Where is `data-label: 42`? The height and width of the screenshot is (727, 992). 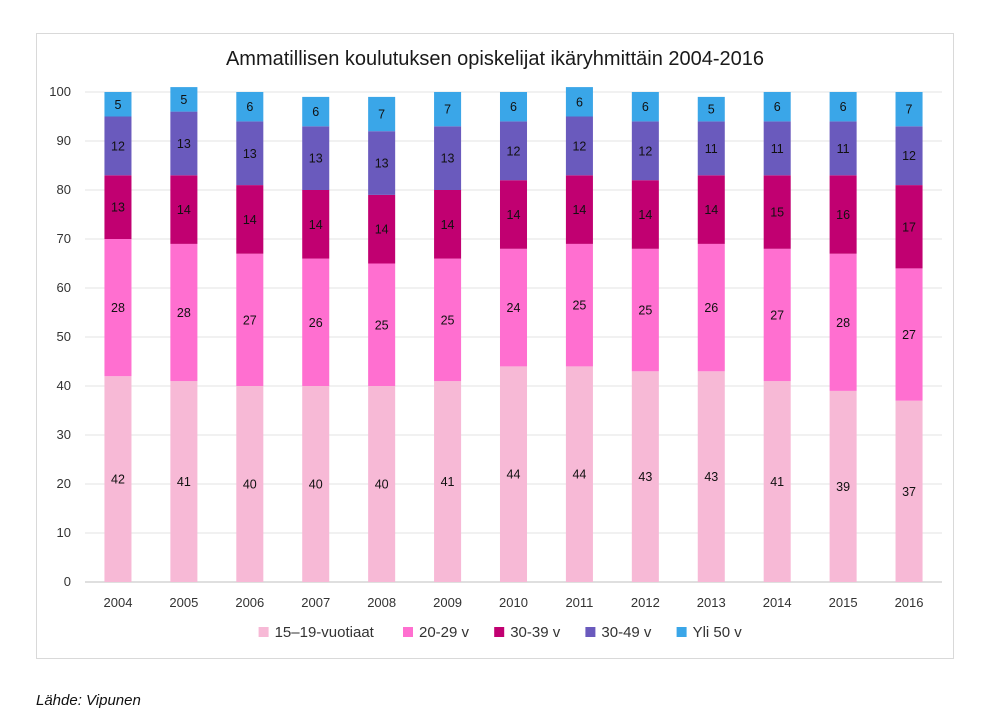
data-label: 42 is located at coordinates (118, 480).